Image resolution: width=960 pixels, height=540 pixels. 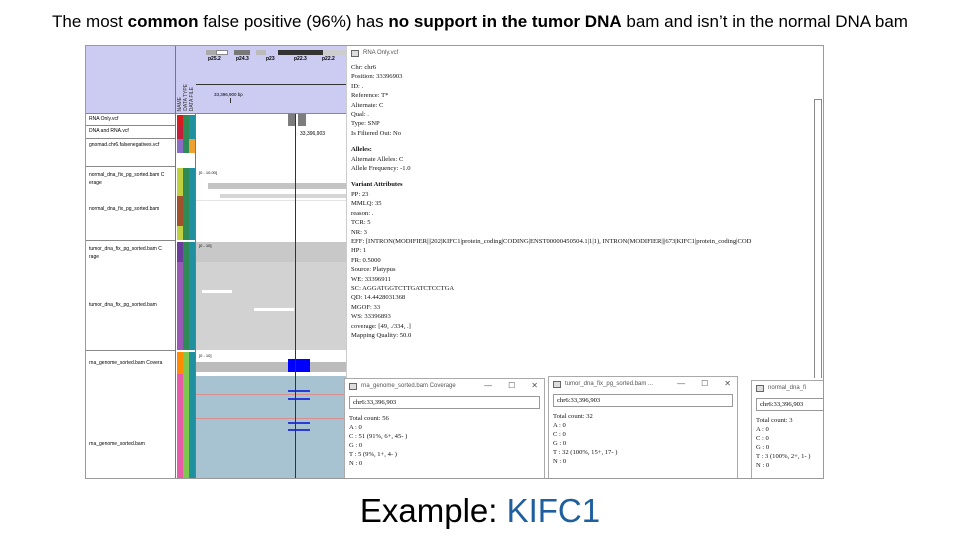 I want to click on attr-header-data-type: DATA TYPE, so click(x=186, y=97).